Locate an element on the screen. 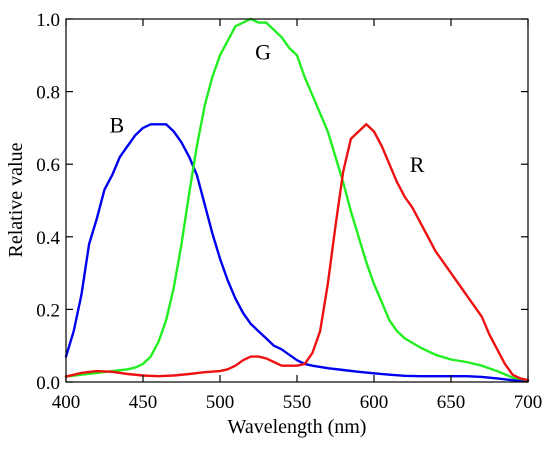  x-tick-label: 550 is located at coordinates (297, 402).